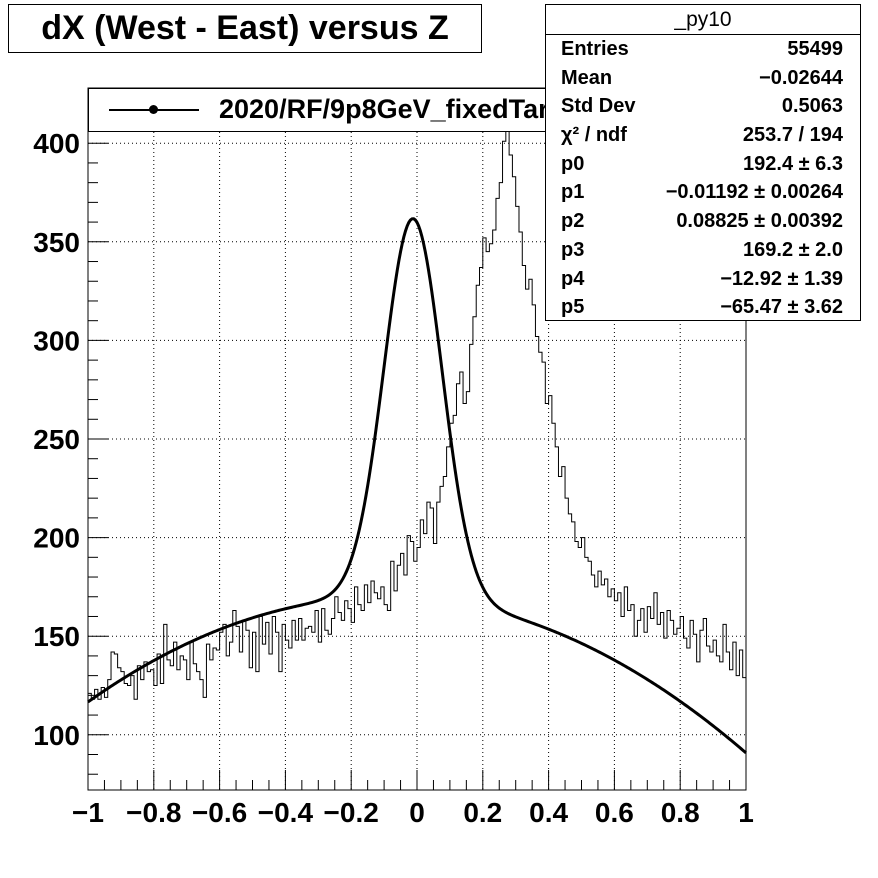 This screenshot has height=878, width=878. What do you see at coordinates (56, 143) in the screenshot?
I see `y-tick-label-6: 400` at bounding box center [56, 143].